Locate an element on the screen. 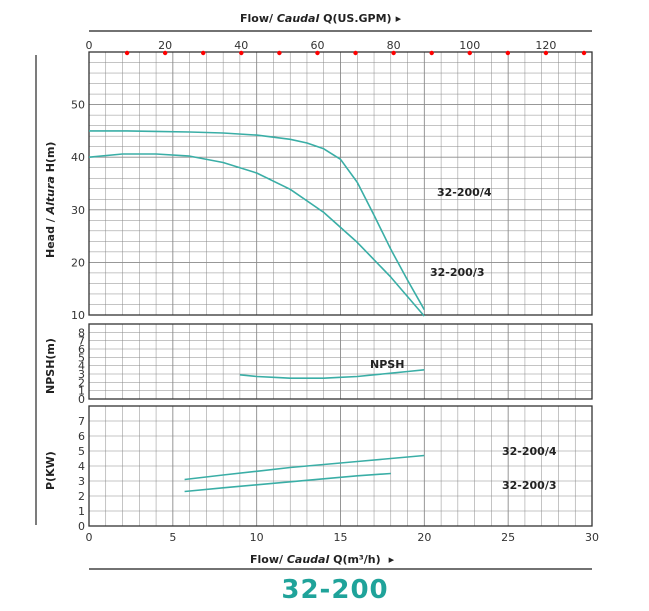 The image size is (649, 611). x-tick-label: 5 is located at coordinates (172, 537).